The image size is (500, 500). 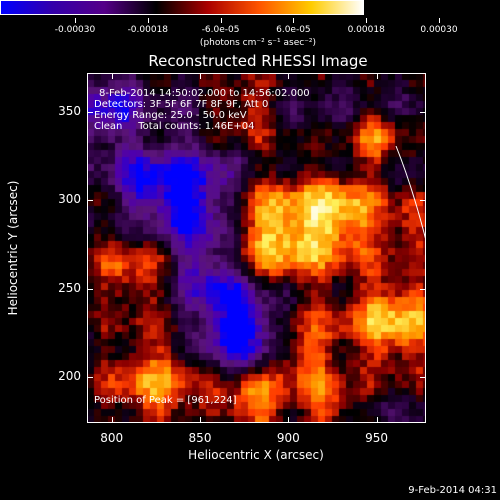 I want to click on y-tick-label: 250, so click(x=69, y=287).